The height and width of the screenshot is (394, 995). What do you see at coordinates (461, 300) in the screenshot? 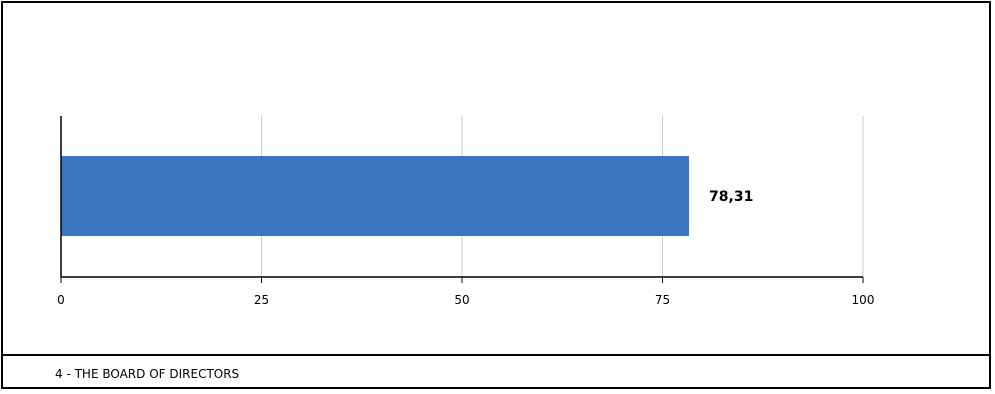
I see `x-tick-label-50: 50` at bounding box center [461, 300].